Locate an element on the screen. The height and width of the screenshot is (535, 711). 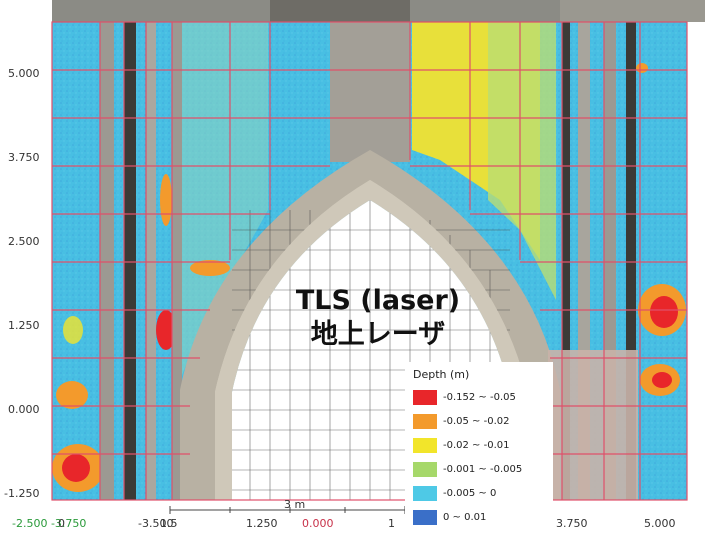
x-tick-label: 5.000 is located at coordinates (660, 523).